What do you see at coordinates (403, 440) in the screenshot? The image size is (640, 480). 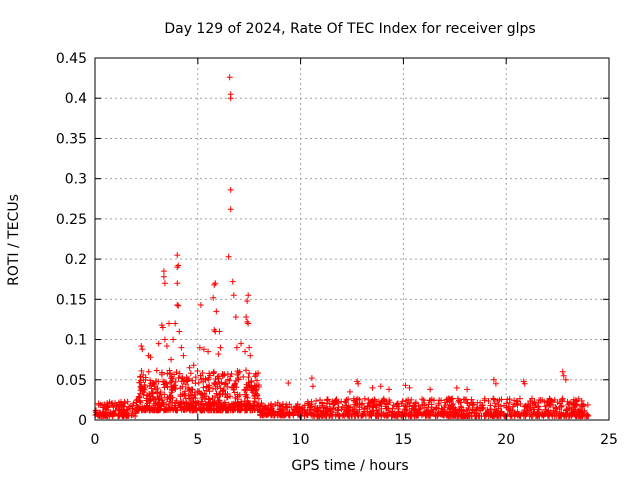 I see `x-tick-label: 15` at bounding box center [403, 440].